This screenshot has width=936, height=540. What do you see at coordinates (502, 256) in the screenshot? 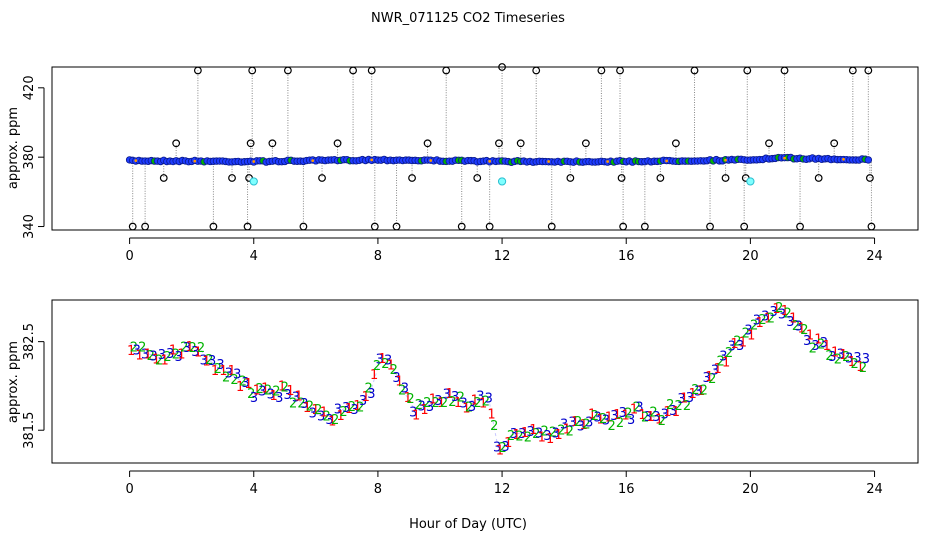
I see `top-x-tick-label: 12` at bounding box center [502, 256].